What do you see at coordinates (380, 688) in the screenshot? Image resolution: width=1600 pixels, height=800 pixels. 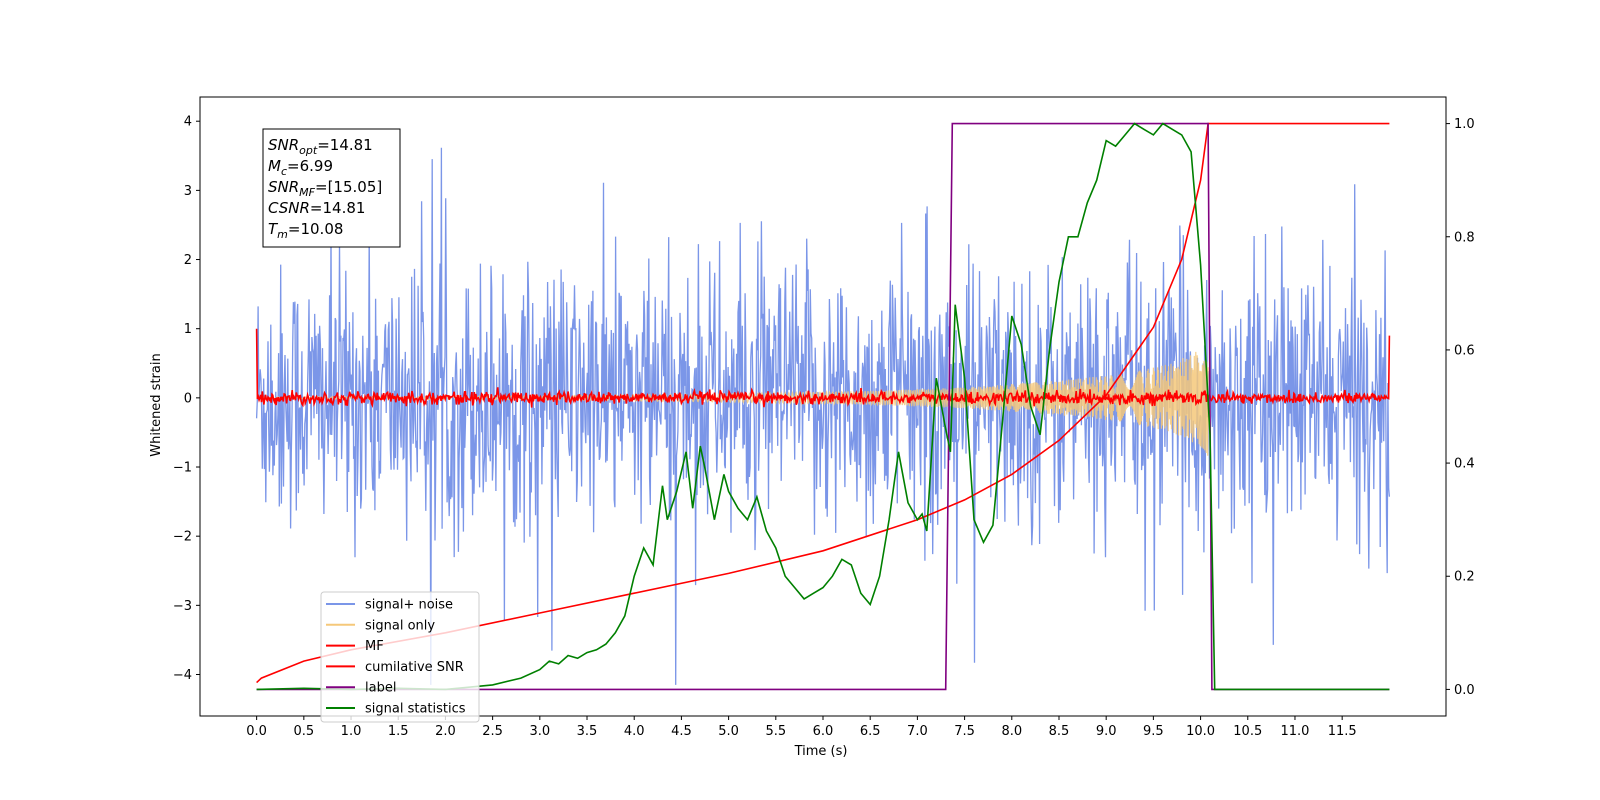 I see `legend-label: label` at bounding box center [380, 688].